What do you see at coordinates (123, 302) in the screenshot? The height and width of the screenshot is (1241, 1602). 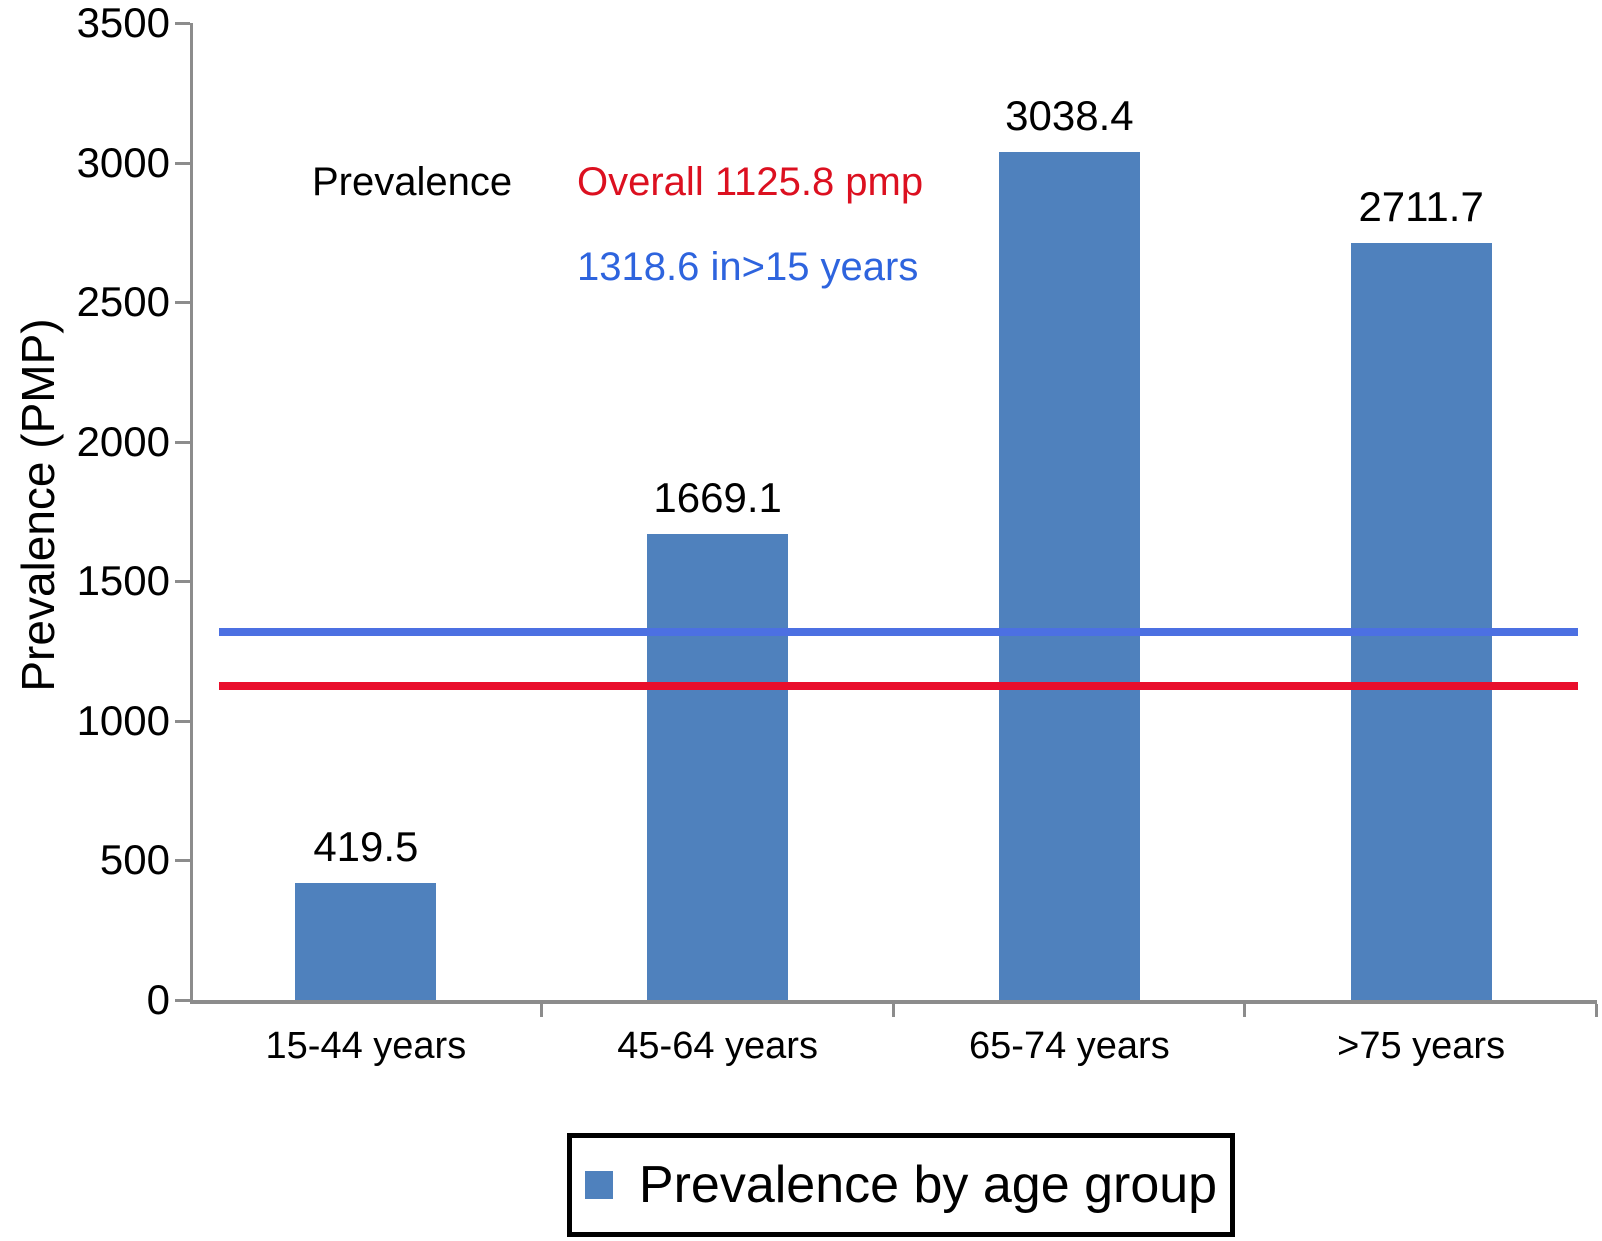 I see `y-tick-label: 2500` at bounding box center [123, 302].